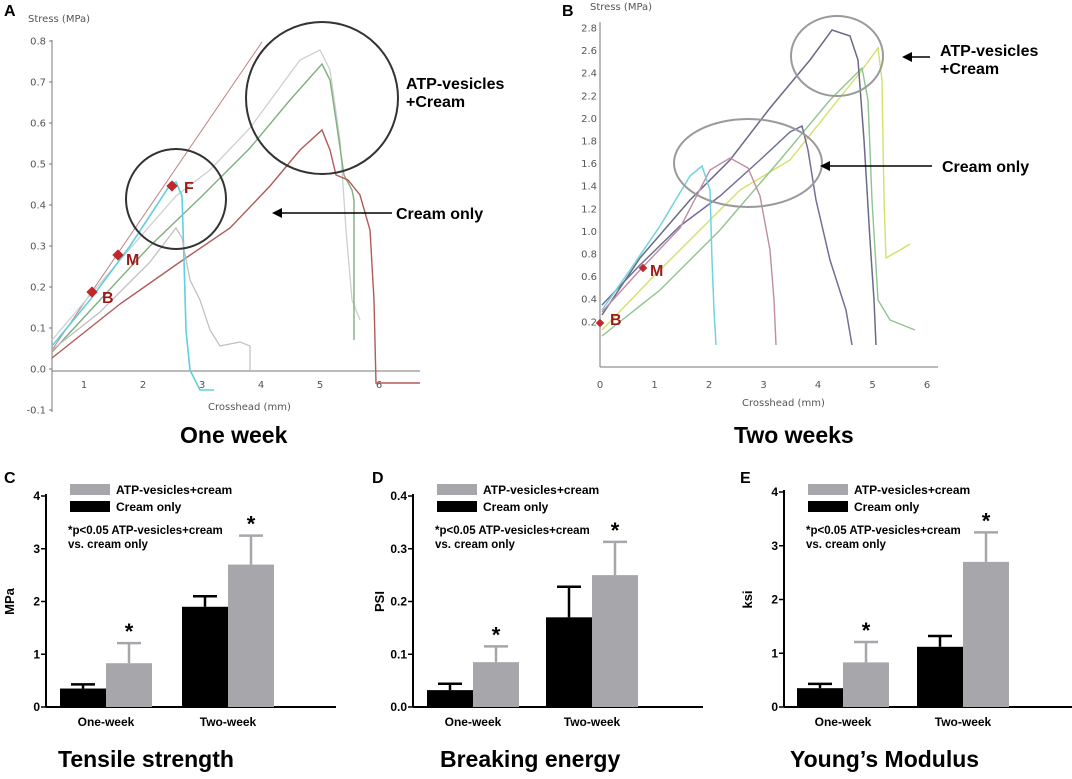 Image resolution: width=1072 pixels, height=779 pixels. What do you see at coordinates (379, 385) in the screenshot?
I see `panel-a-x-tick-label: 6` at bounding box center [379, 385].